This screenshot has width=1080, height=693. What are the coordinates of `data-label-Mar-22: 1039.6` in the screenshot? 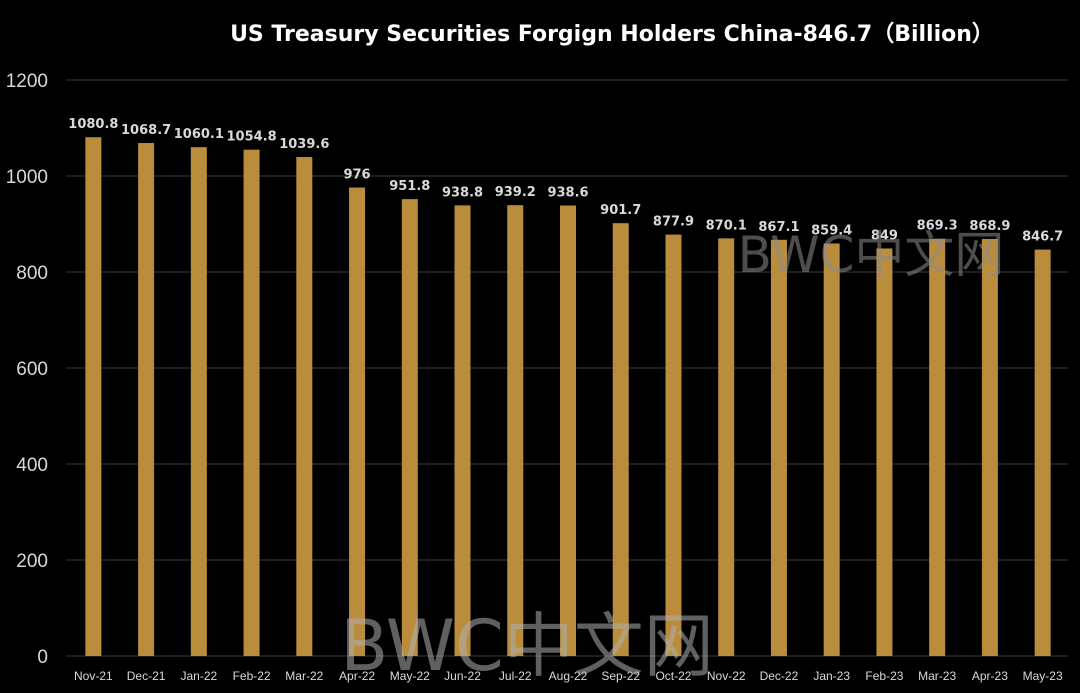 It's located at (304, 144).